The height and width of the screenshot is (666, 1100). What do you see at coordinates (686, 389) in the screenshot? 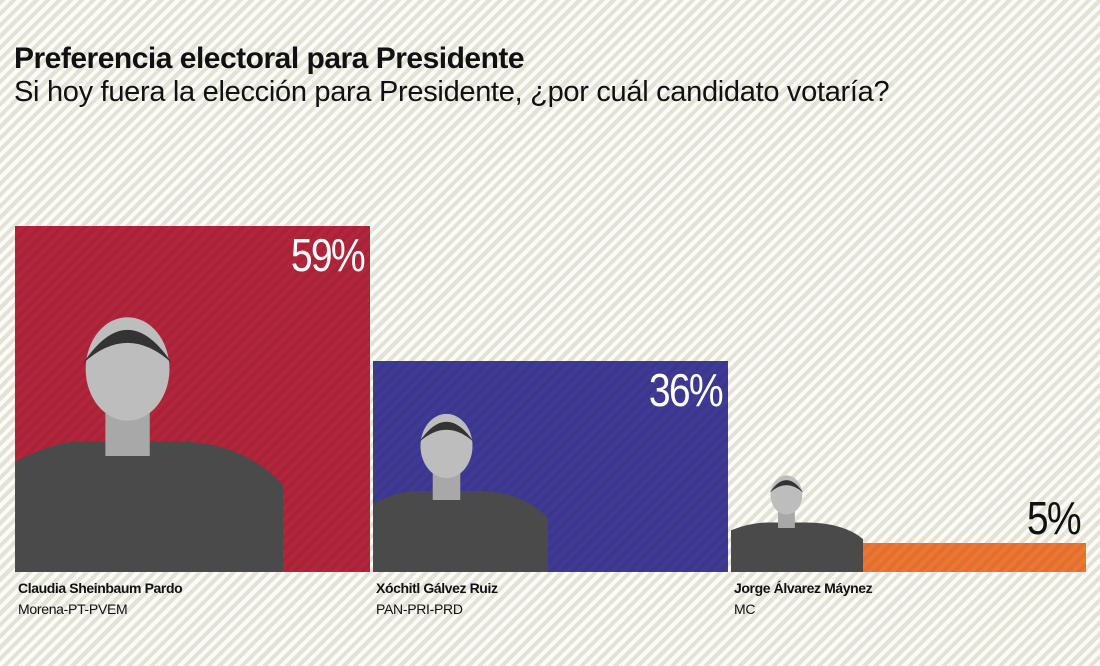
I see `data-label: 36%` at bounding box center [686, 389].